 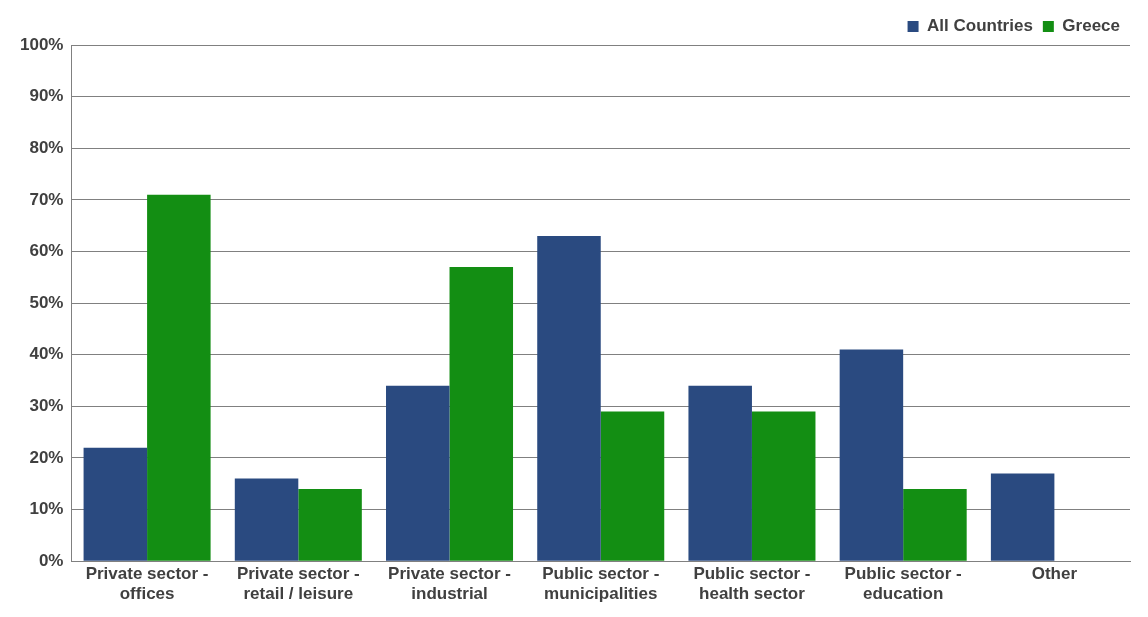 I want to click on y-tick-label: 0%, so click(x=51, y=560).